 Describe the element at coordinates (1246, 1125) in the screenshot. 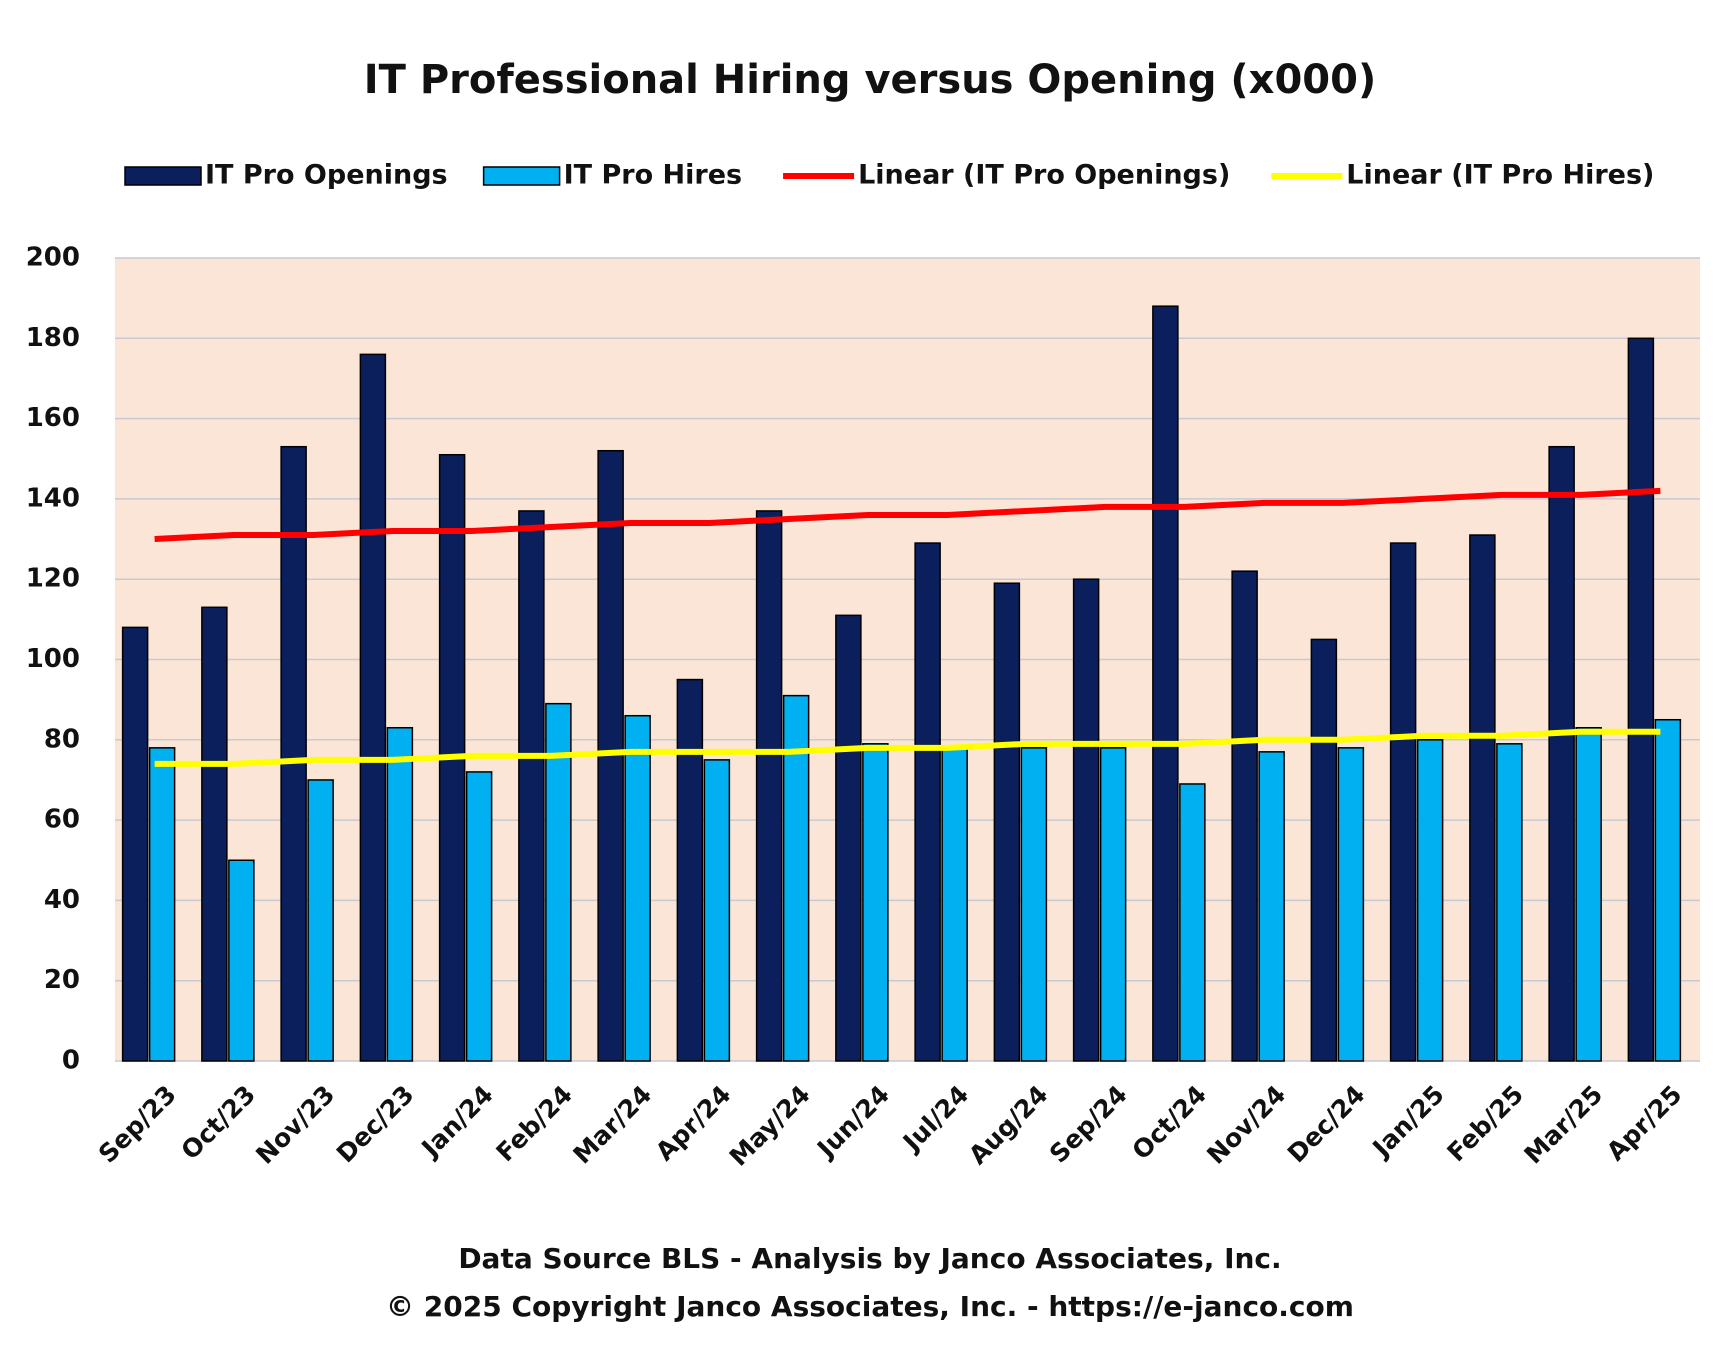

I see `x-tick-label: Nov/24` at that location.